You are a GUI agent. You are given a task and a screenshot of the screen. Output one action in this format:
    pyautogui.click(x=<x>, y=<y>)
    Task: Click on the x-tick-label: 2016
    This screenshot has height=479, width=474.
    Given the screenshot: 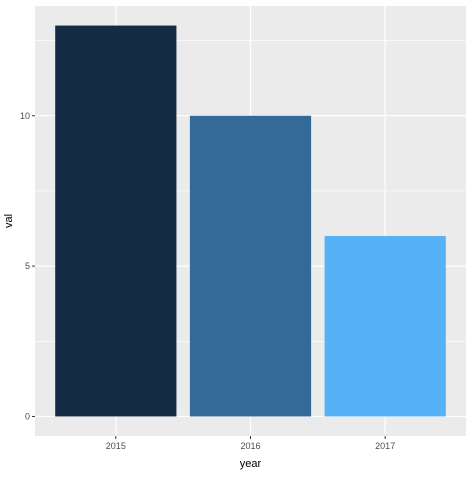 What is the action you would take?
    pyautogui.click(x=250, y=446)
    